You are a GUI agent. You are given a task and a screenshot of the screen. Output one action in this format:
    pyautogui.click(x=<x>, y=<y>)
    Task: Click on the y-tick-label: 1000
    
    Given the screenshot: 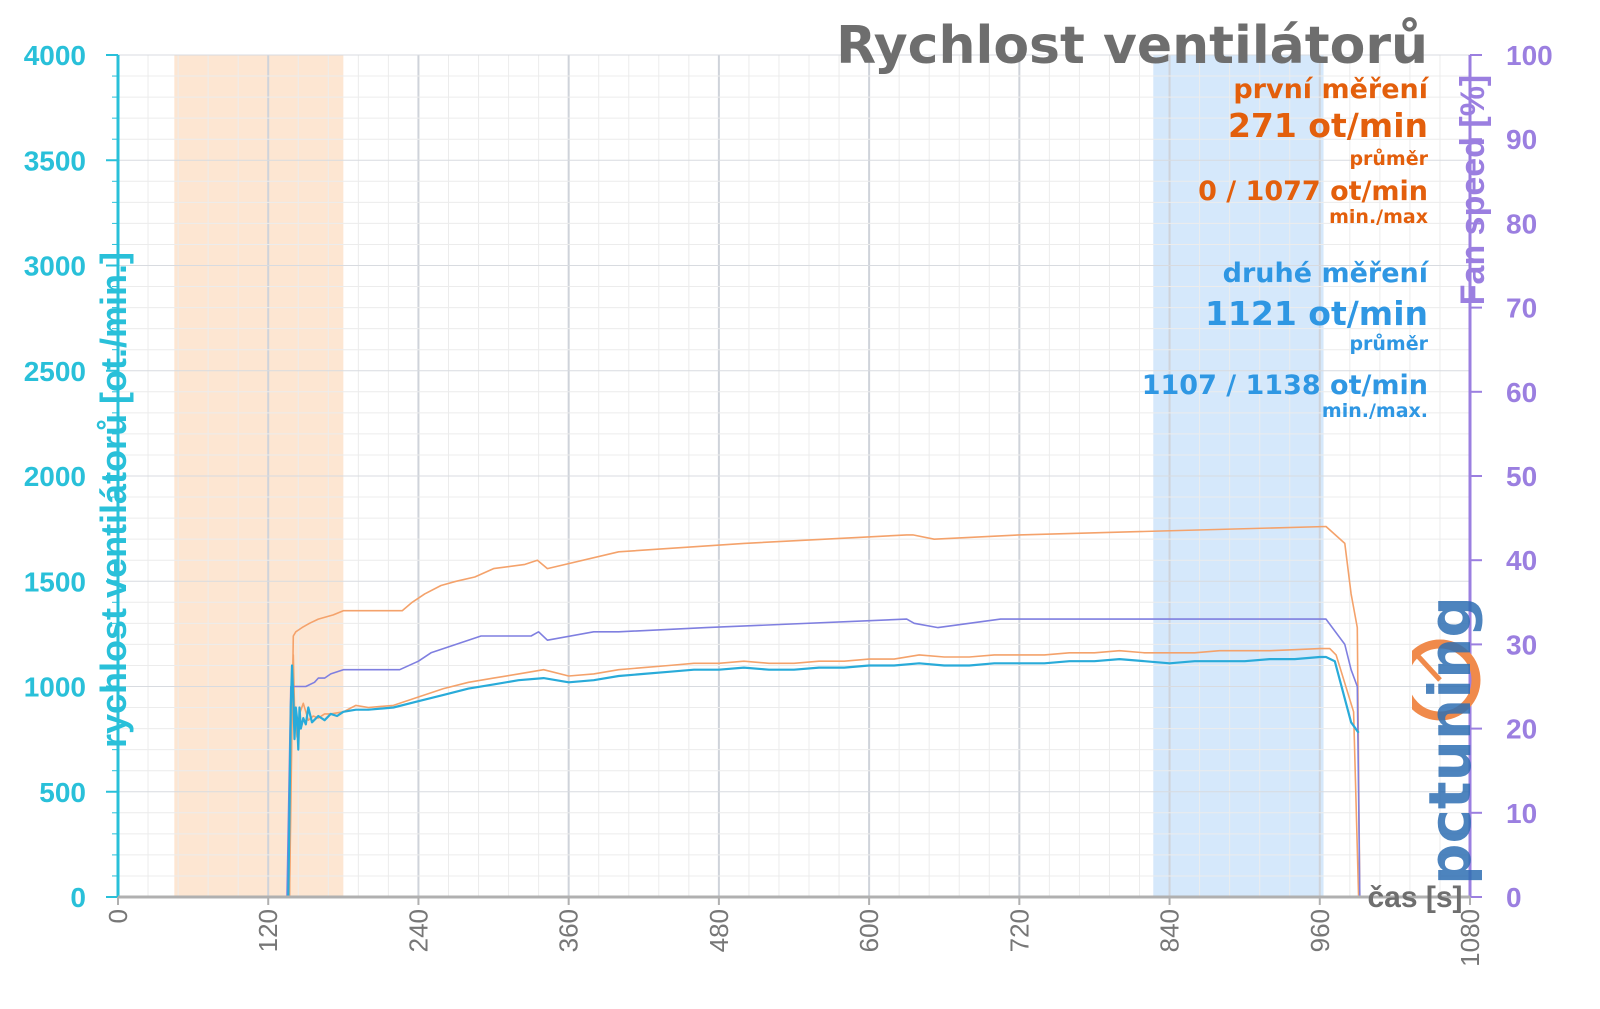 What is the action you would take?
    pyautogui.click(x=55, y=687)
    